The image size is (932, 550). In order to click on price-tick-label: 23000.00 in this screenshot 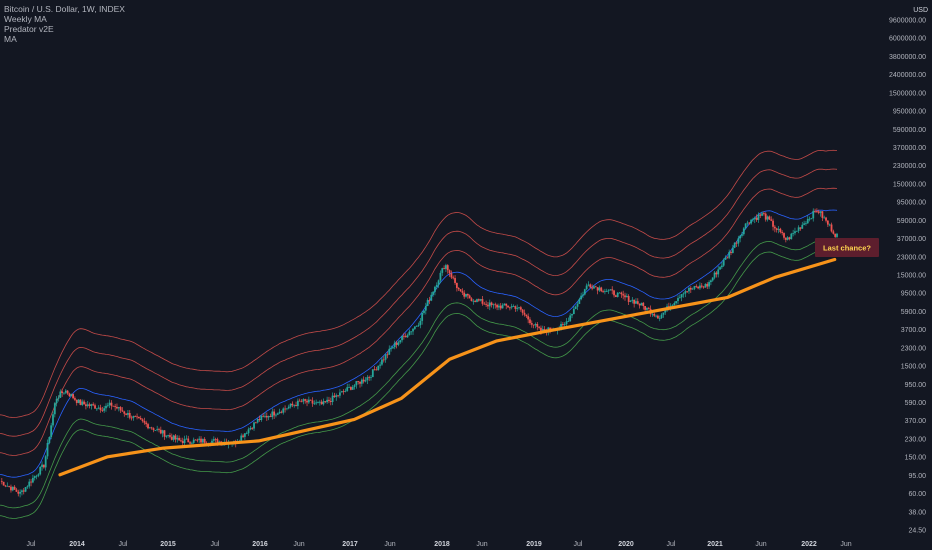, I will do `click(911, 257)`.